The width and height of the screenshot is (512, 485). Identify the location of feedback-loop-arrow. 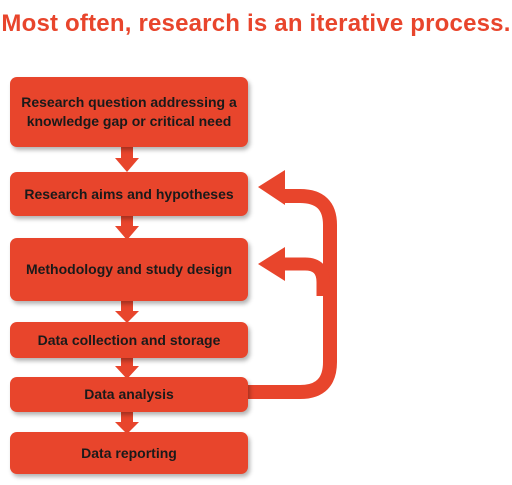
(291, 284).